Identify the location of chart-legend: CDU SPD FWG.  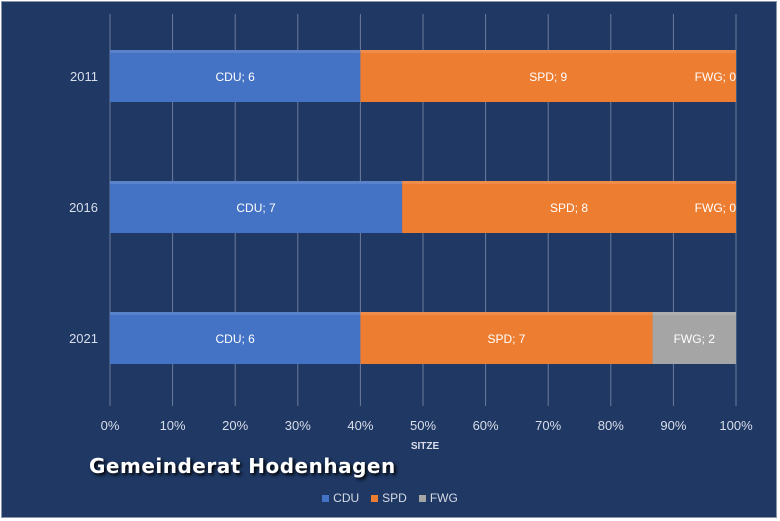
(389, 498).